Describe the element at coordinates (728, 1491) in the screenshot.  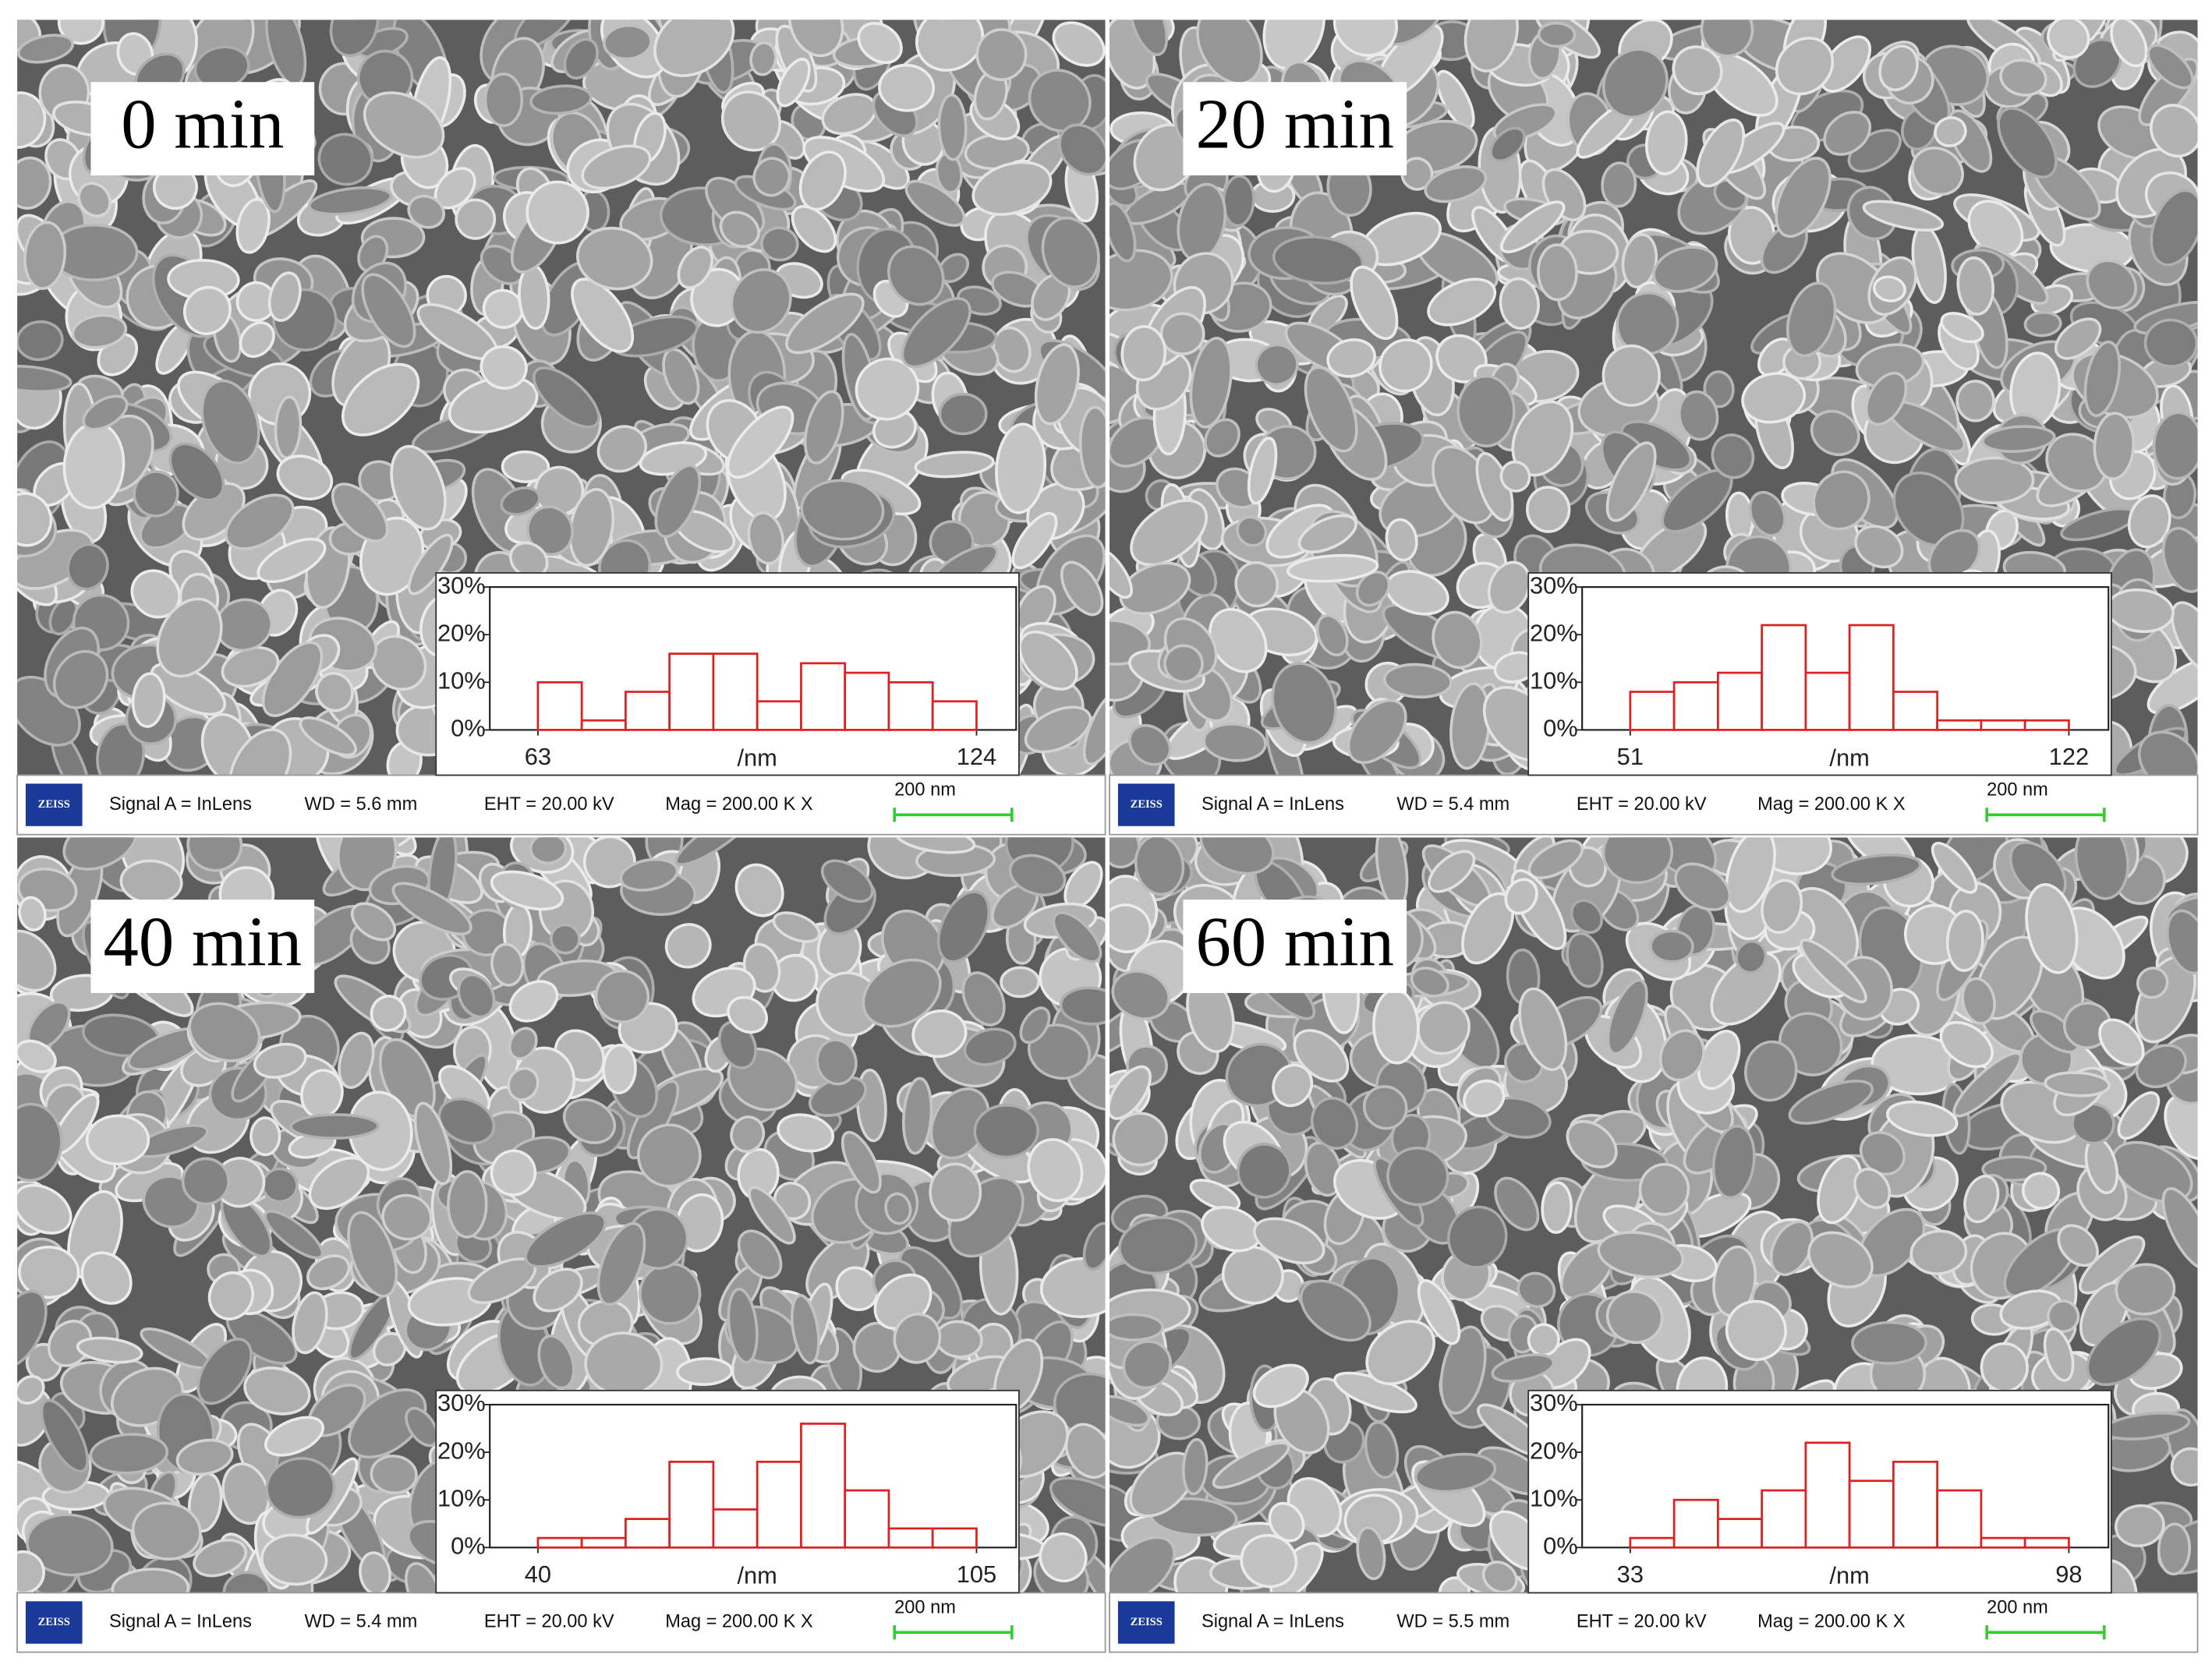
I see `inset-histogram: 0% 10% 20% 30% 40 105/nm` at that location.